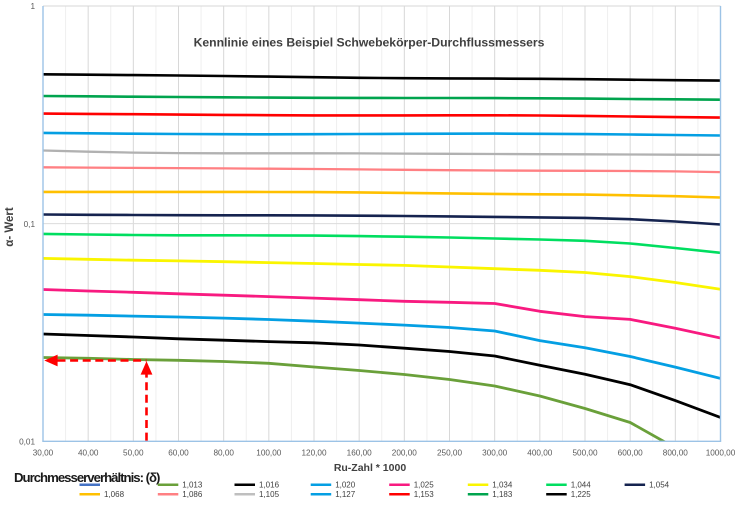 The image size is (742, 509). Describe the element at coordinates (581, 485) in the screenshot. I see `svg-text: 1,044` at that location.